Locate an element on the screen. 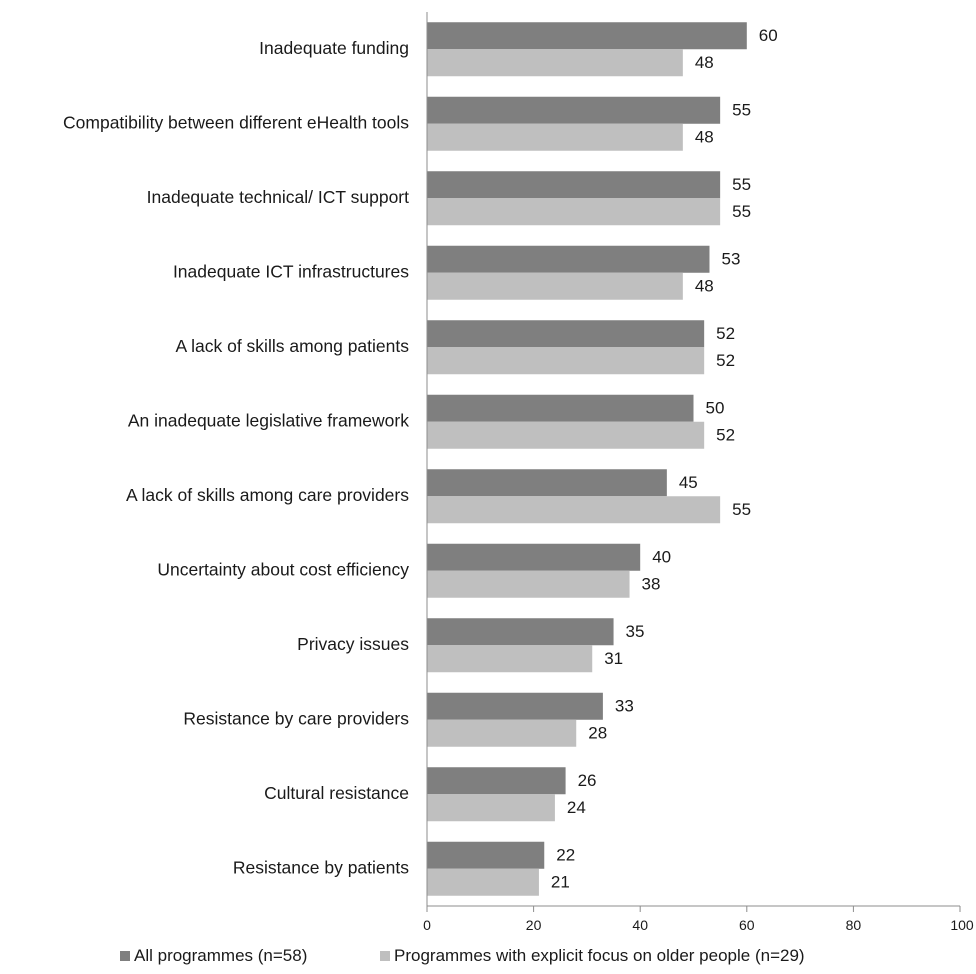  value-label: 28 is located at coordinates (597, 733).